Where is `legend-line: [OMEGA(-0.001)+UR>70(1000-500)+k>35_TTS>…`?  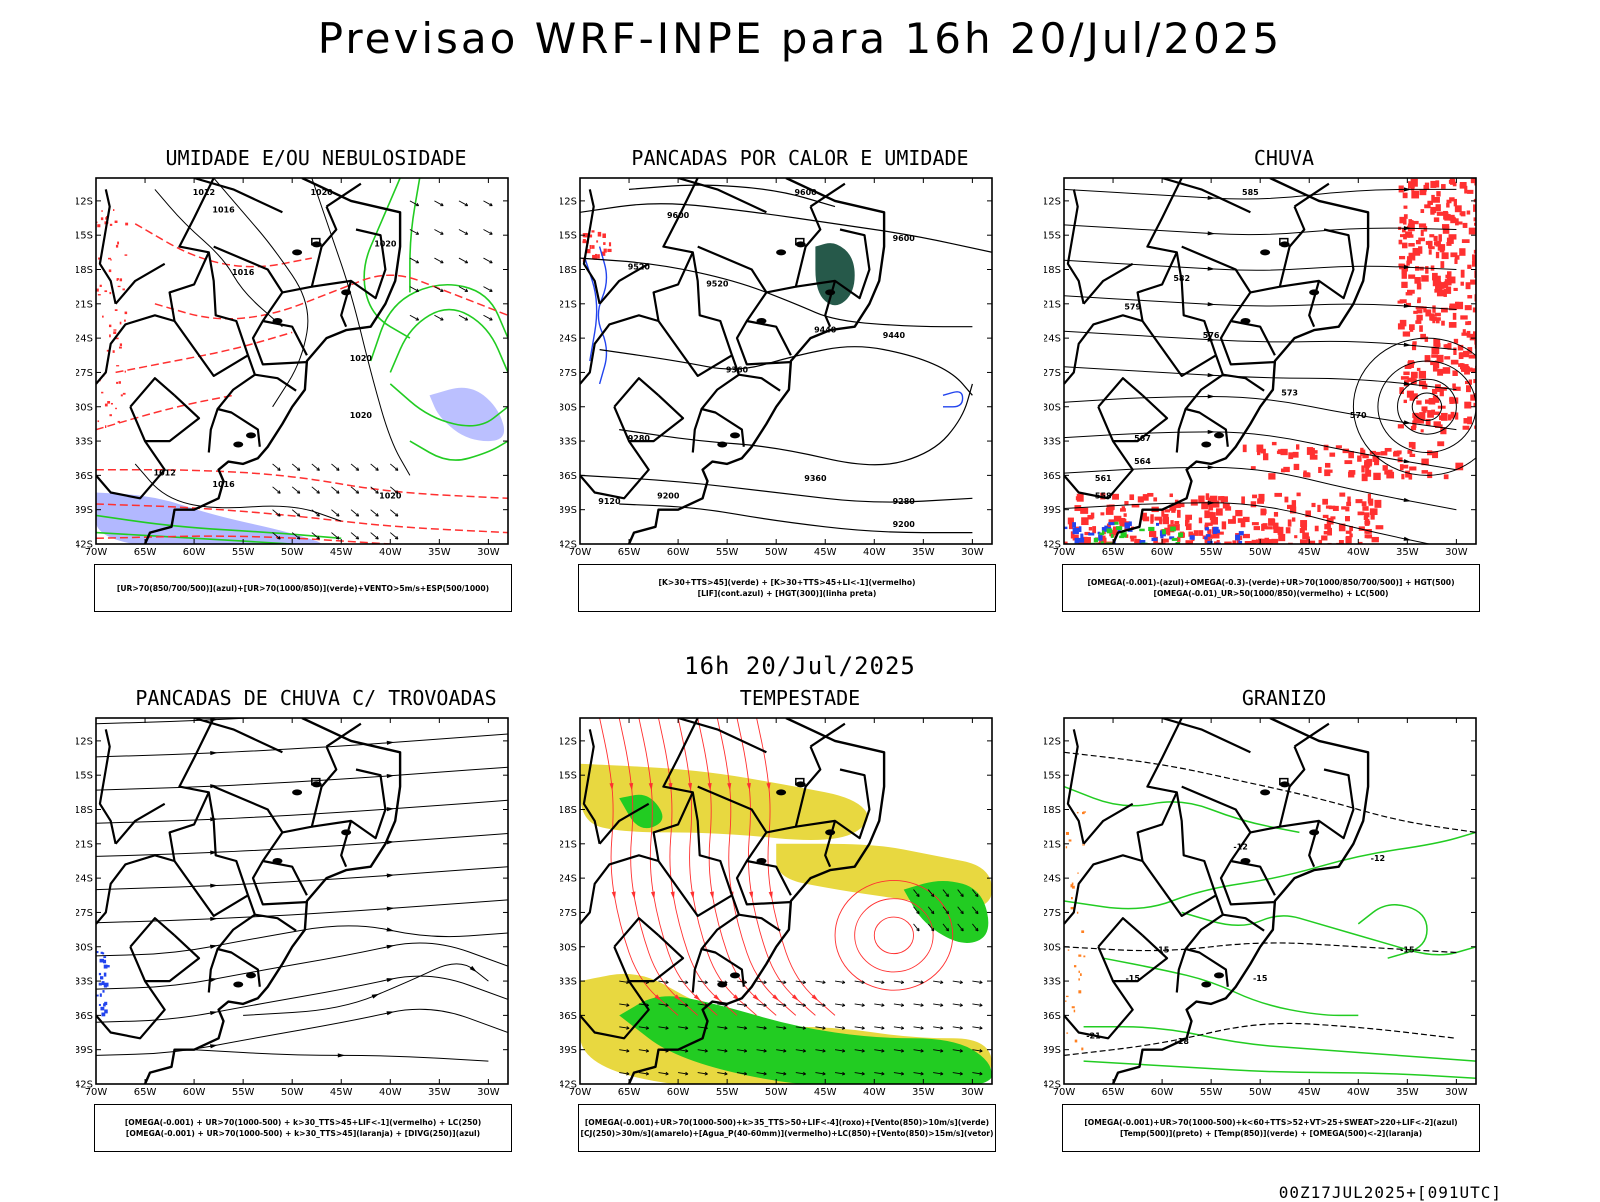 legend-line: [OMEGA(-0.001)+UR>70(1000-500)+k>35_TTS>… is located at coordinates (787, 1122).